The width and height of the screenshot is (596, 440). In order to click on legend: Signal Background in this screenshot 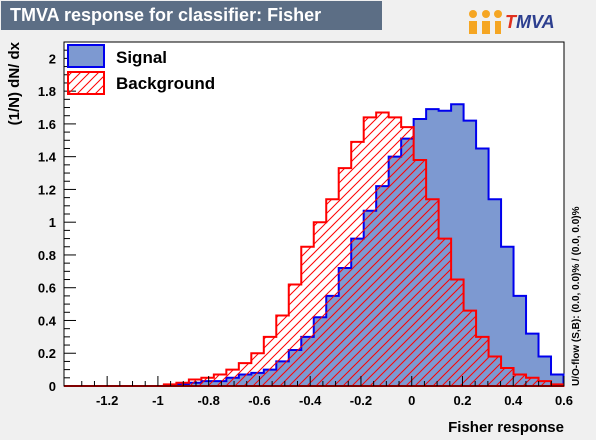, I will do `click(141, 69)`.